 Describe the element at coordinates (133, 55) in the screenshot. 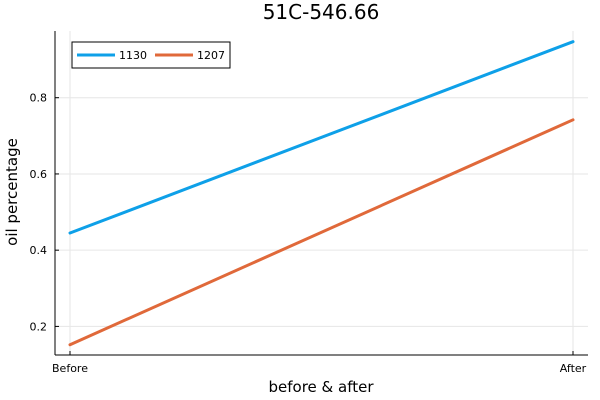

I see `legend-label-1130: 1130` at that location.